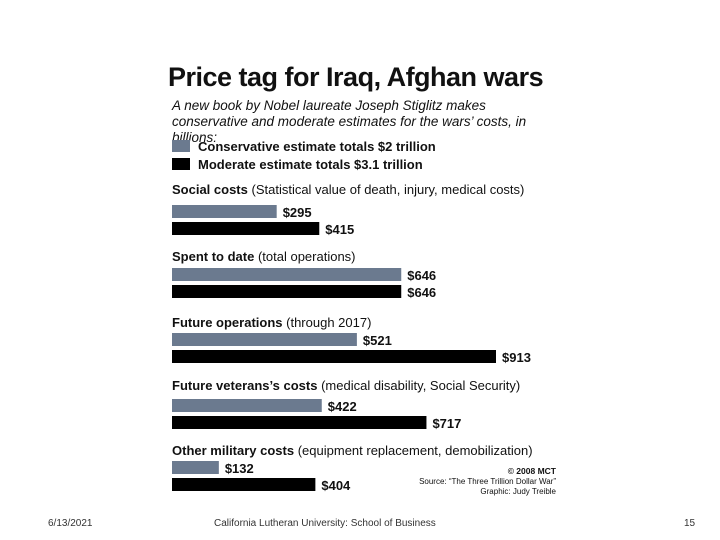 The image size is (720, 540). I want to click on category-label-spent-to-date: Spent to date (total operations), so click(264, 256).